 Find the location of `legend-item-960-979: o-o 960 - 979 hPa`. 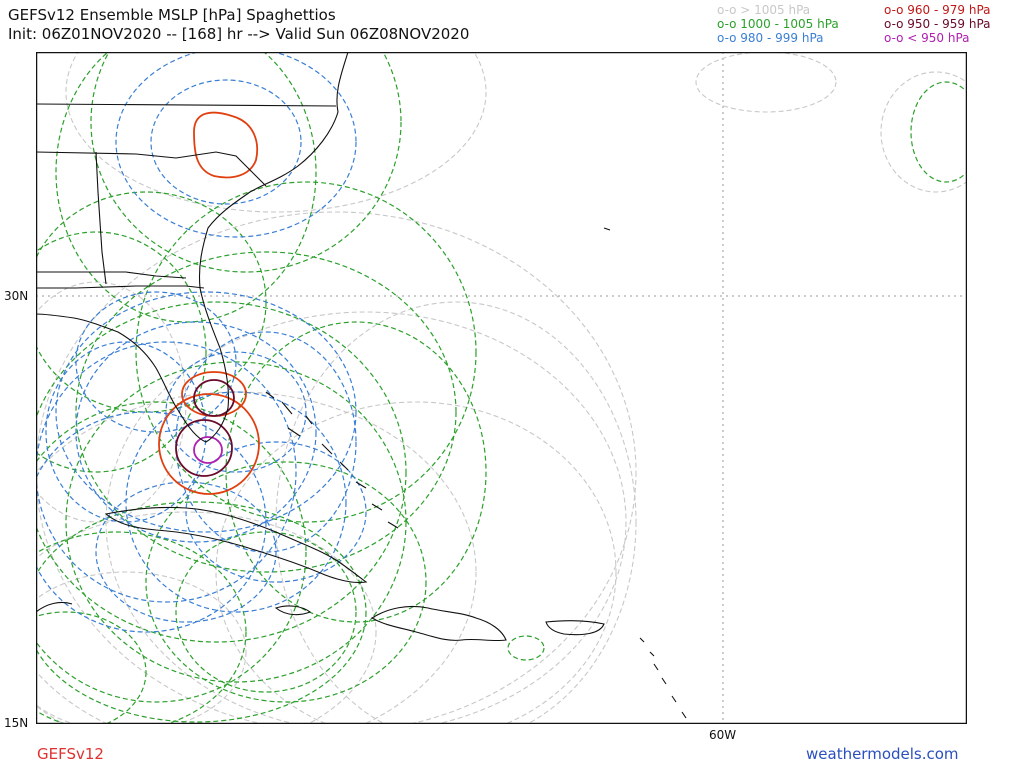

legend-item-960-979: o-o 960 - 979 hPa is located at coordinates (937, 10).